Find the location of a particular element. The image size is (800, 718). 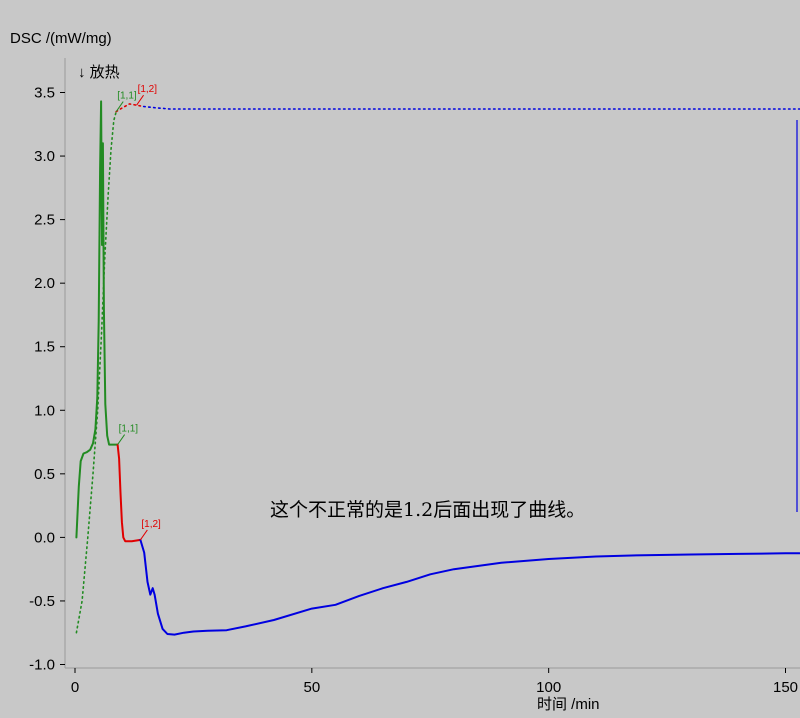

x-tick-label: 150 is located at coordinates (785, 687).